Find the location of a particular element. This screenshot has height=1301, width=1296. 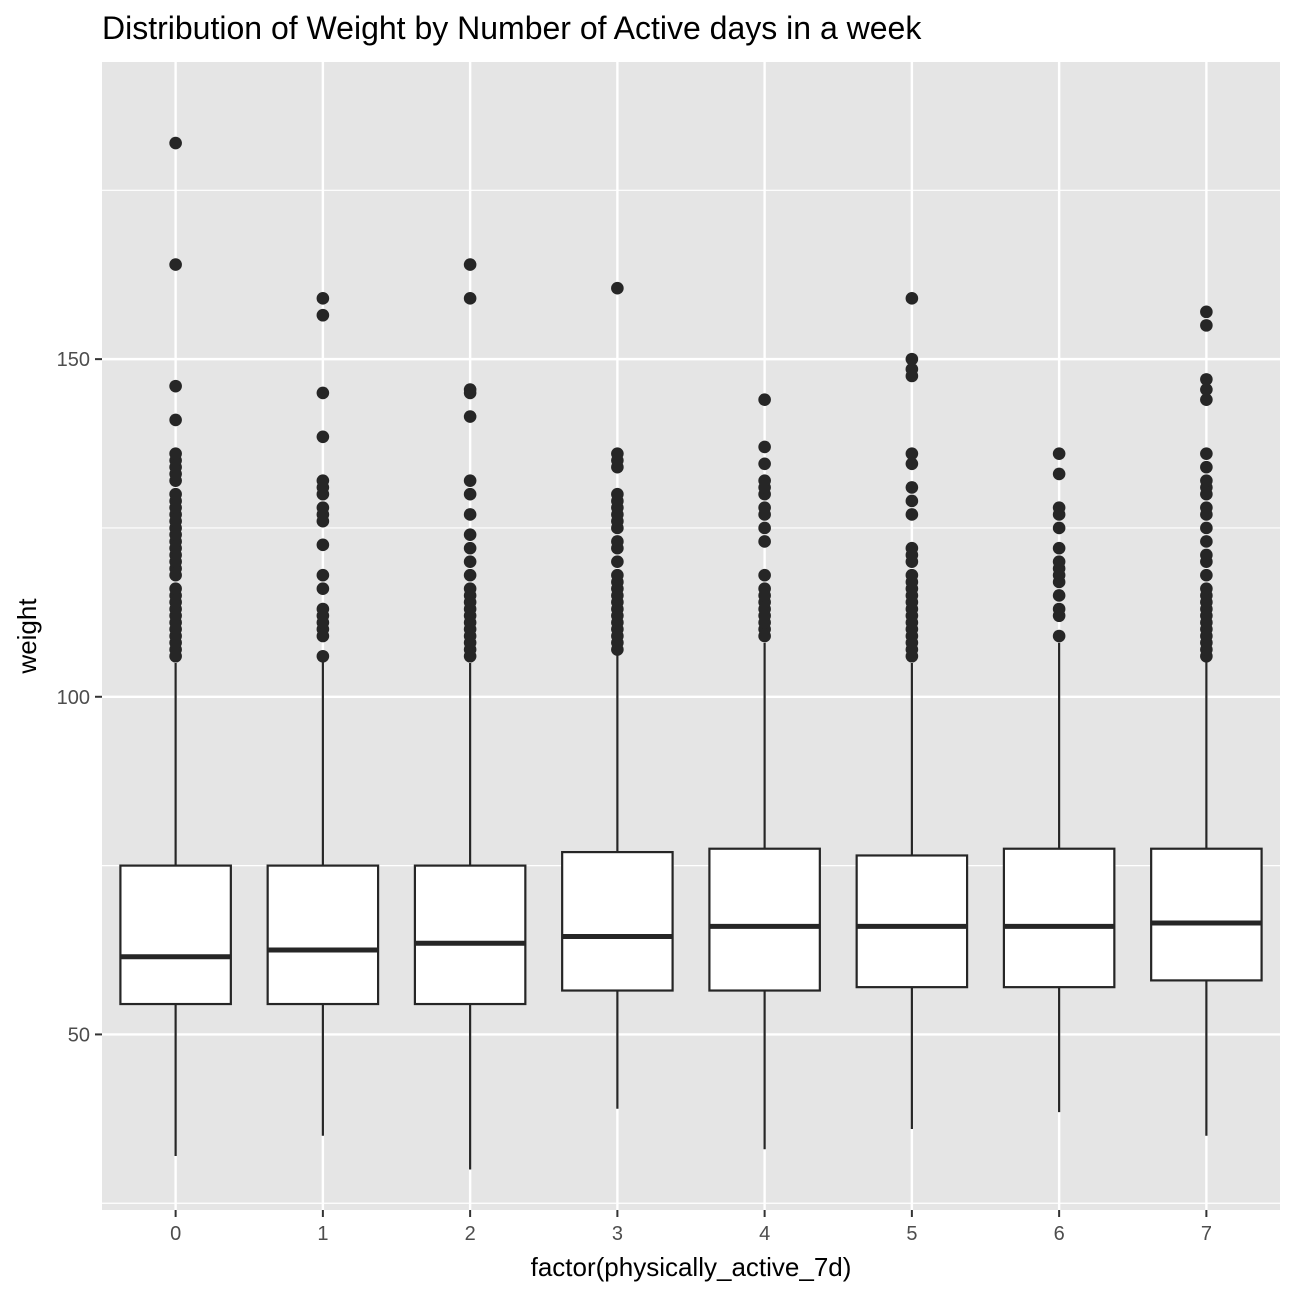

x-tick-label: 3 is located at coordinates (617, 1234).